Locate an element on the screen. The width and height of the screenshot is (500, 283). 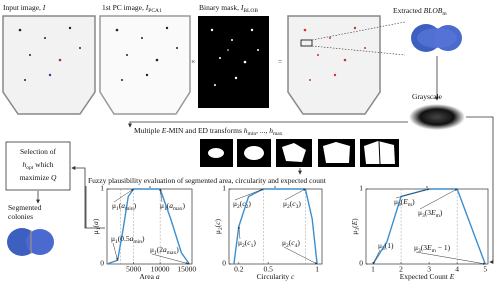
transform-images is located at coordinates (299, 153).